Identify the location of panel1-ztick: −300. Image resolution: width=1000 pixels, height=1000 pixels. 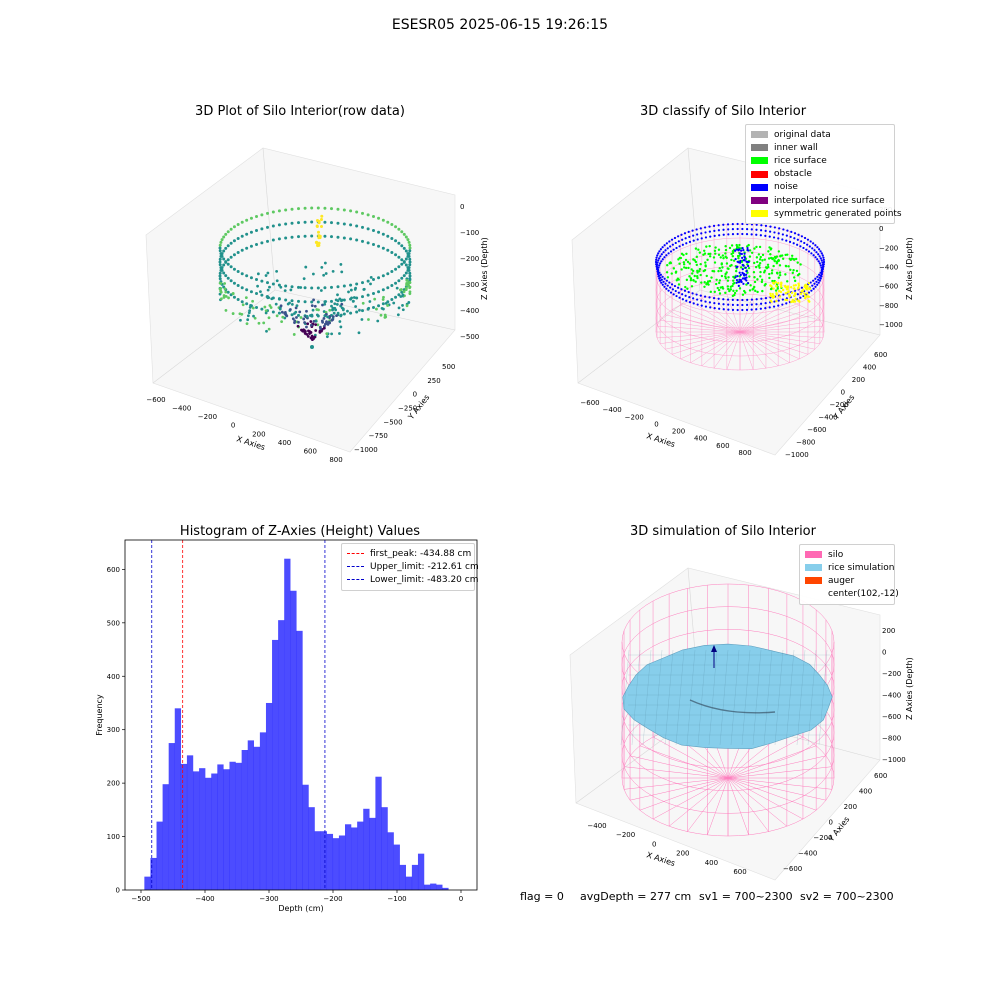
(469, 285).